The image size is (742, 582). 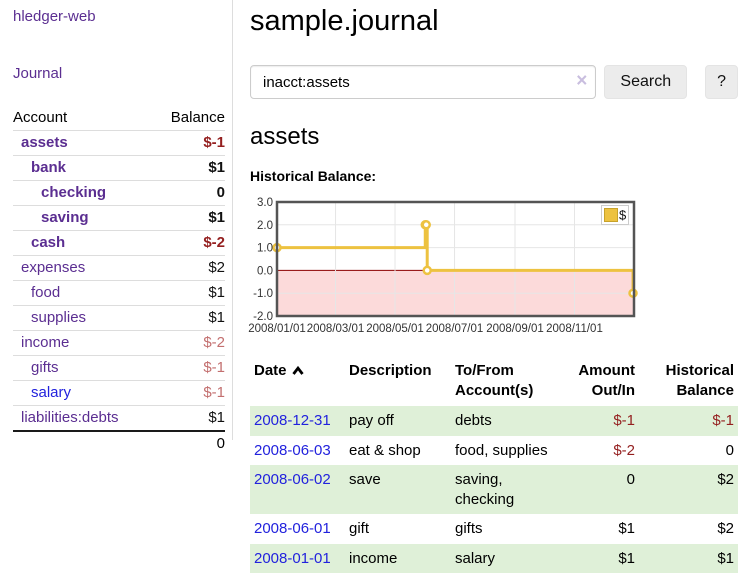 I want to click on sidebar-item-journal: Journal, so click(x=38, y=73).